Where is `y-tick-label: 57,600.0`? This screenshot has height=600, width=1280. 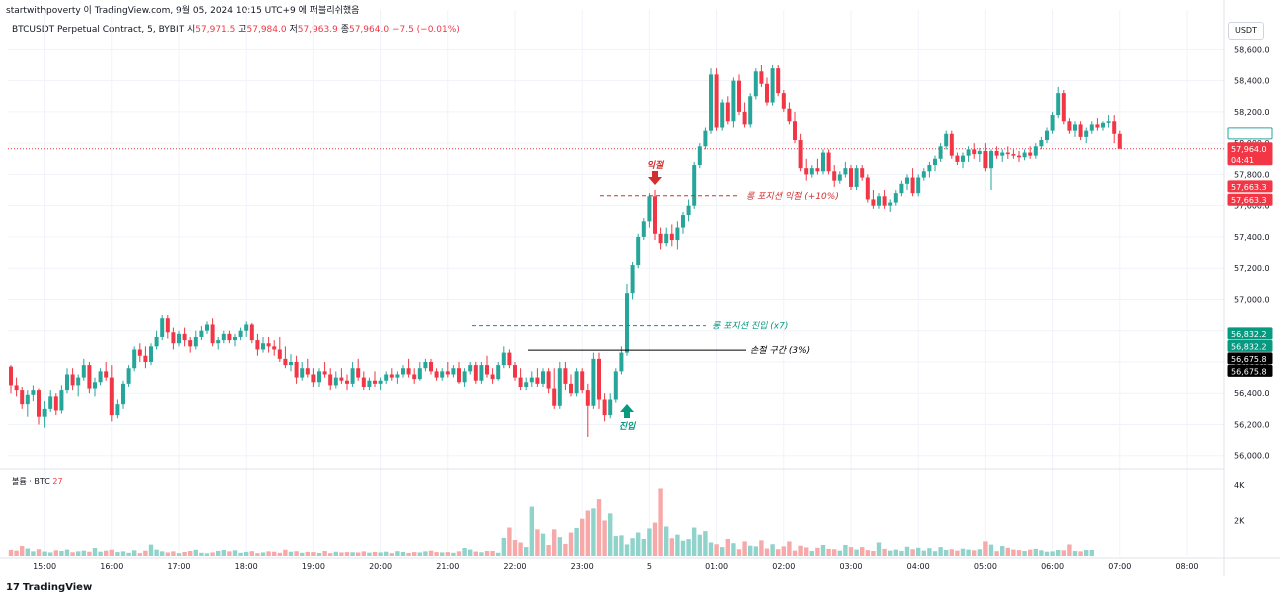 y-tick-label: 57,600.0 is located at coordinates (1252, 206).